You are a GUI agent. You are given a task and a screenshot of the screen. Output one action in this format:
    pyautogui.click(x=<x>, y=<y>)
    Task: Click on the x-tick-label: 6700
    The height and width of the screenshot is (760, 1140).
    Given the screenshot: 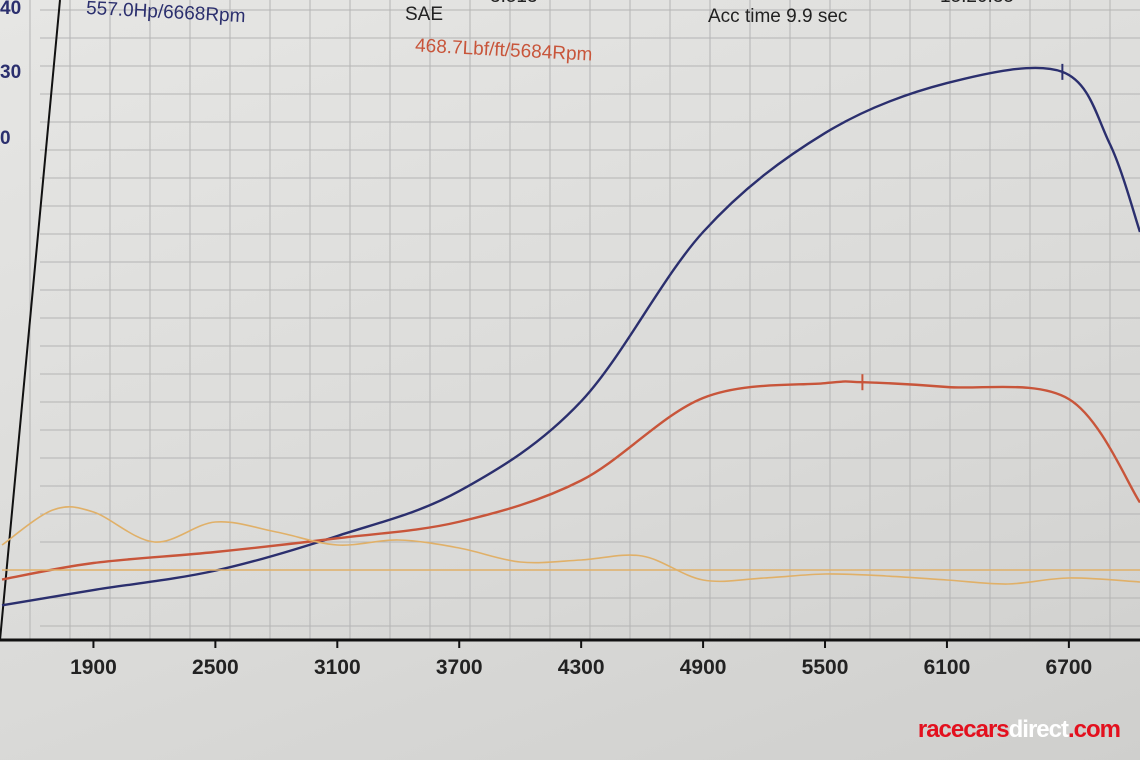 What is the action you would take?
    pyautogui.click(x=1069, y=667)
    